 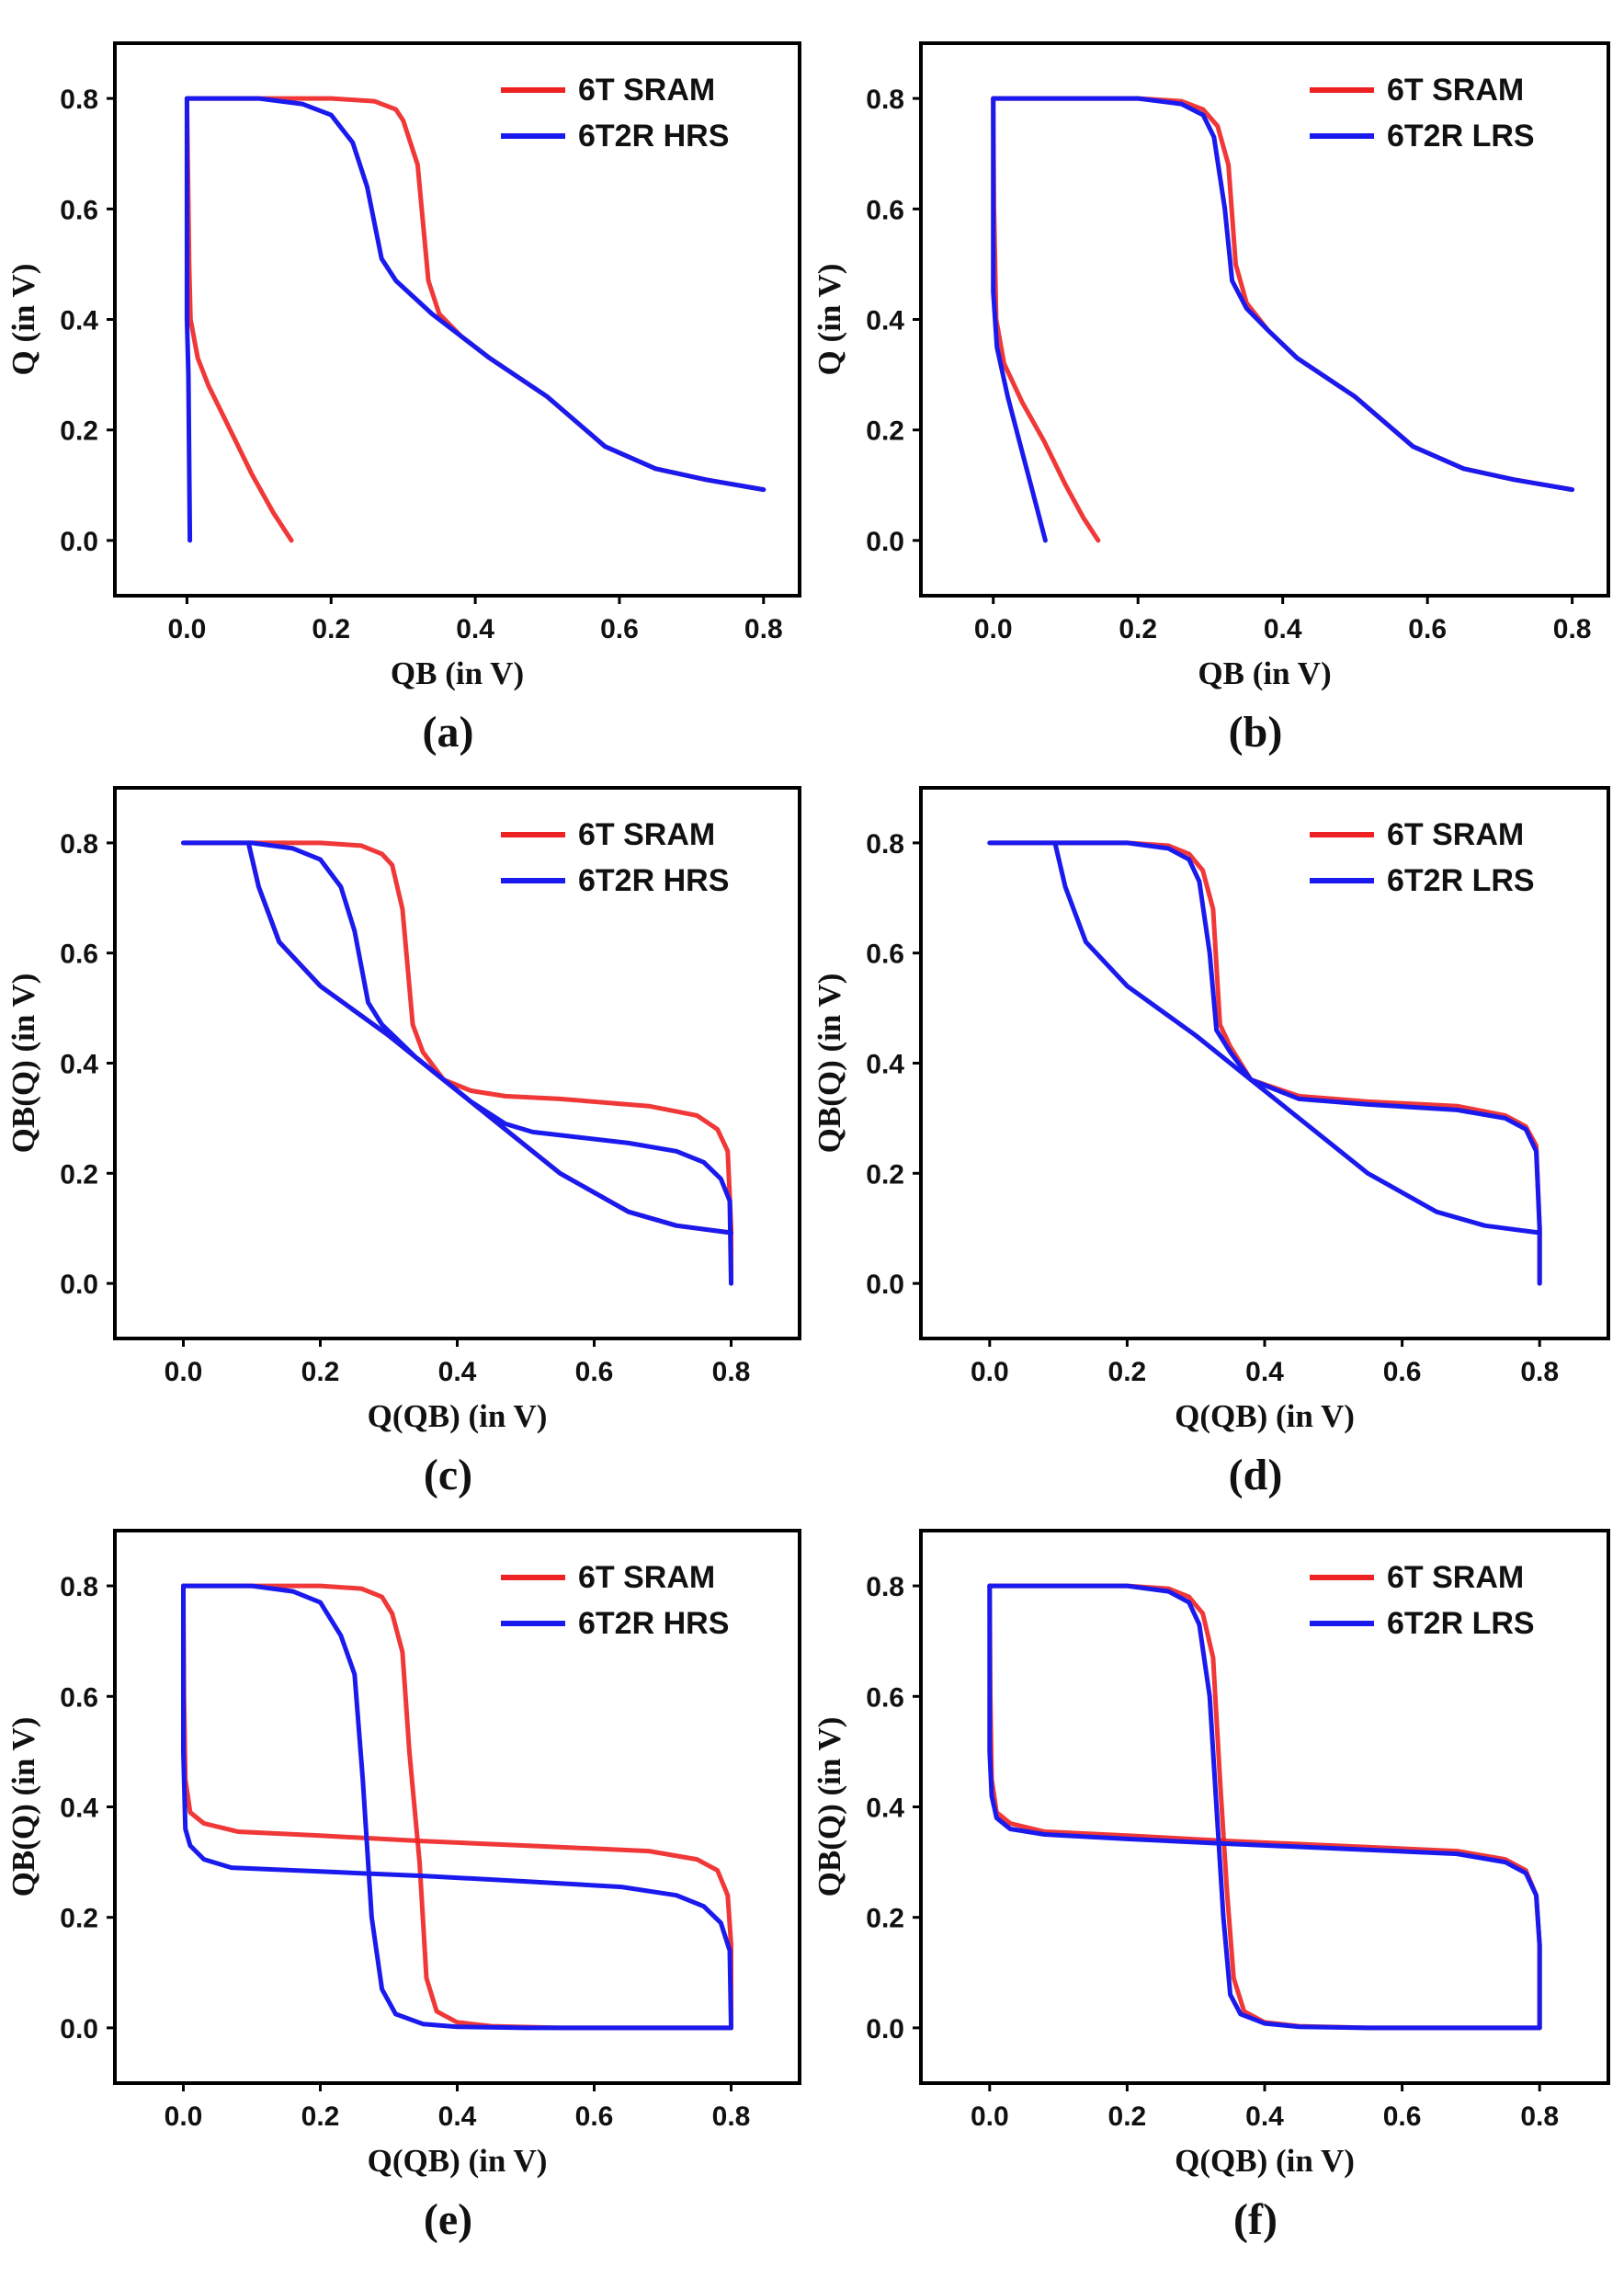 I want to click on panel-label: (e), so click(x=448, y=2219).